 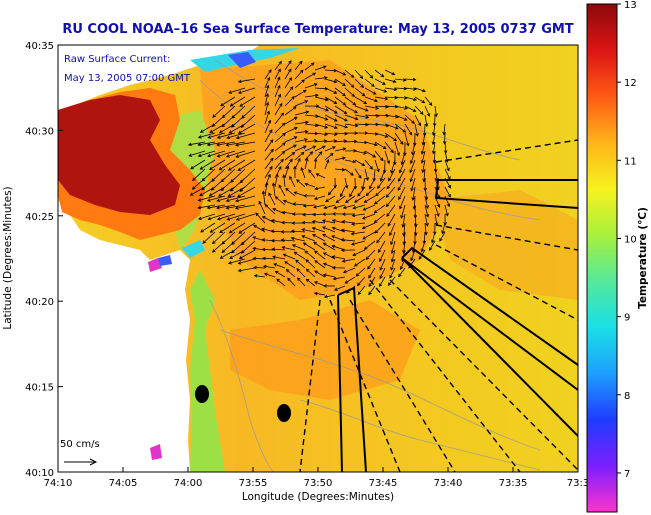 What do you see at coordinates (242, 60) in the screenshot?
I see `blue-cloud-patch` at bounding box center [242, 60].